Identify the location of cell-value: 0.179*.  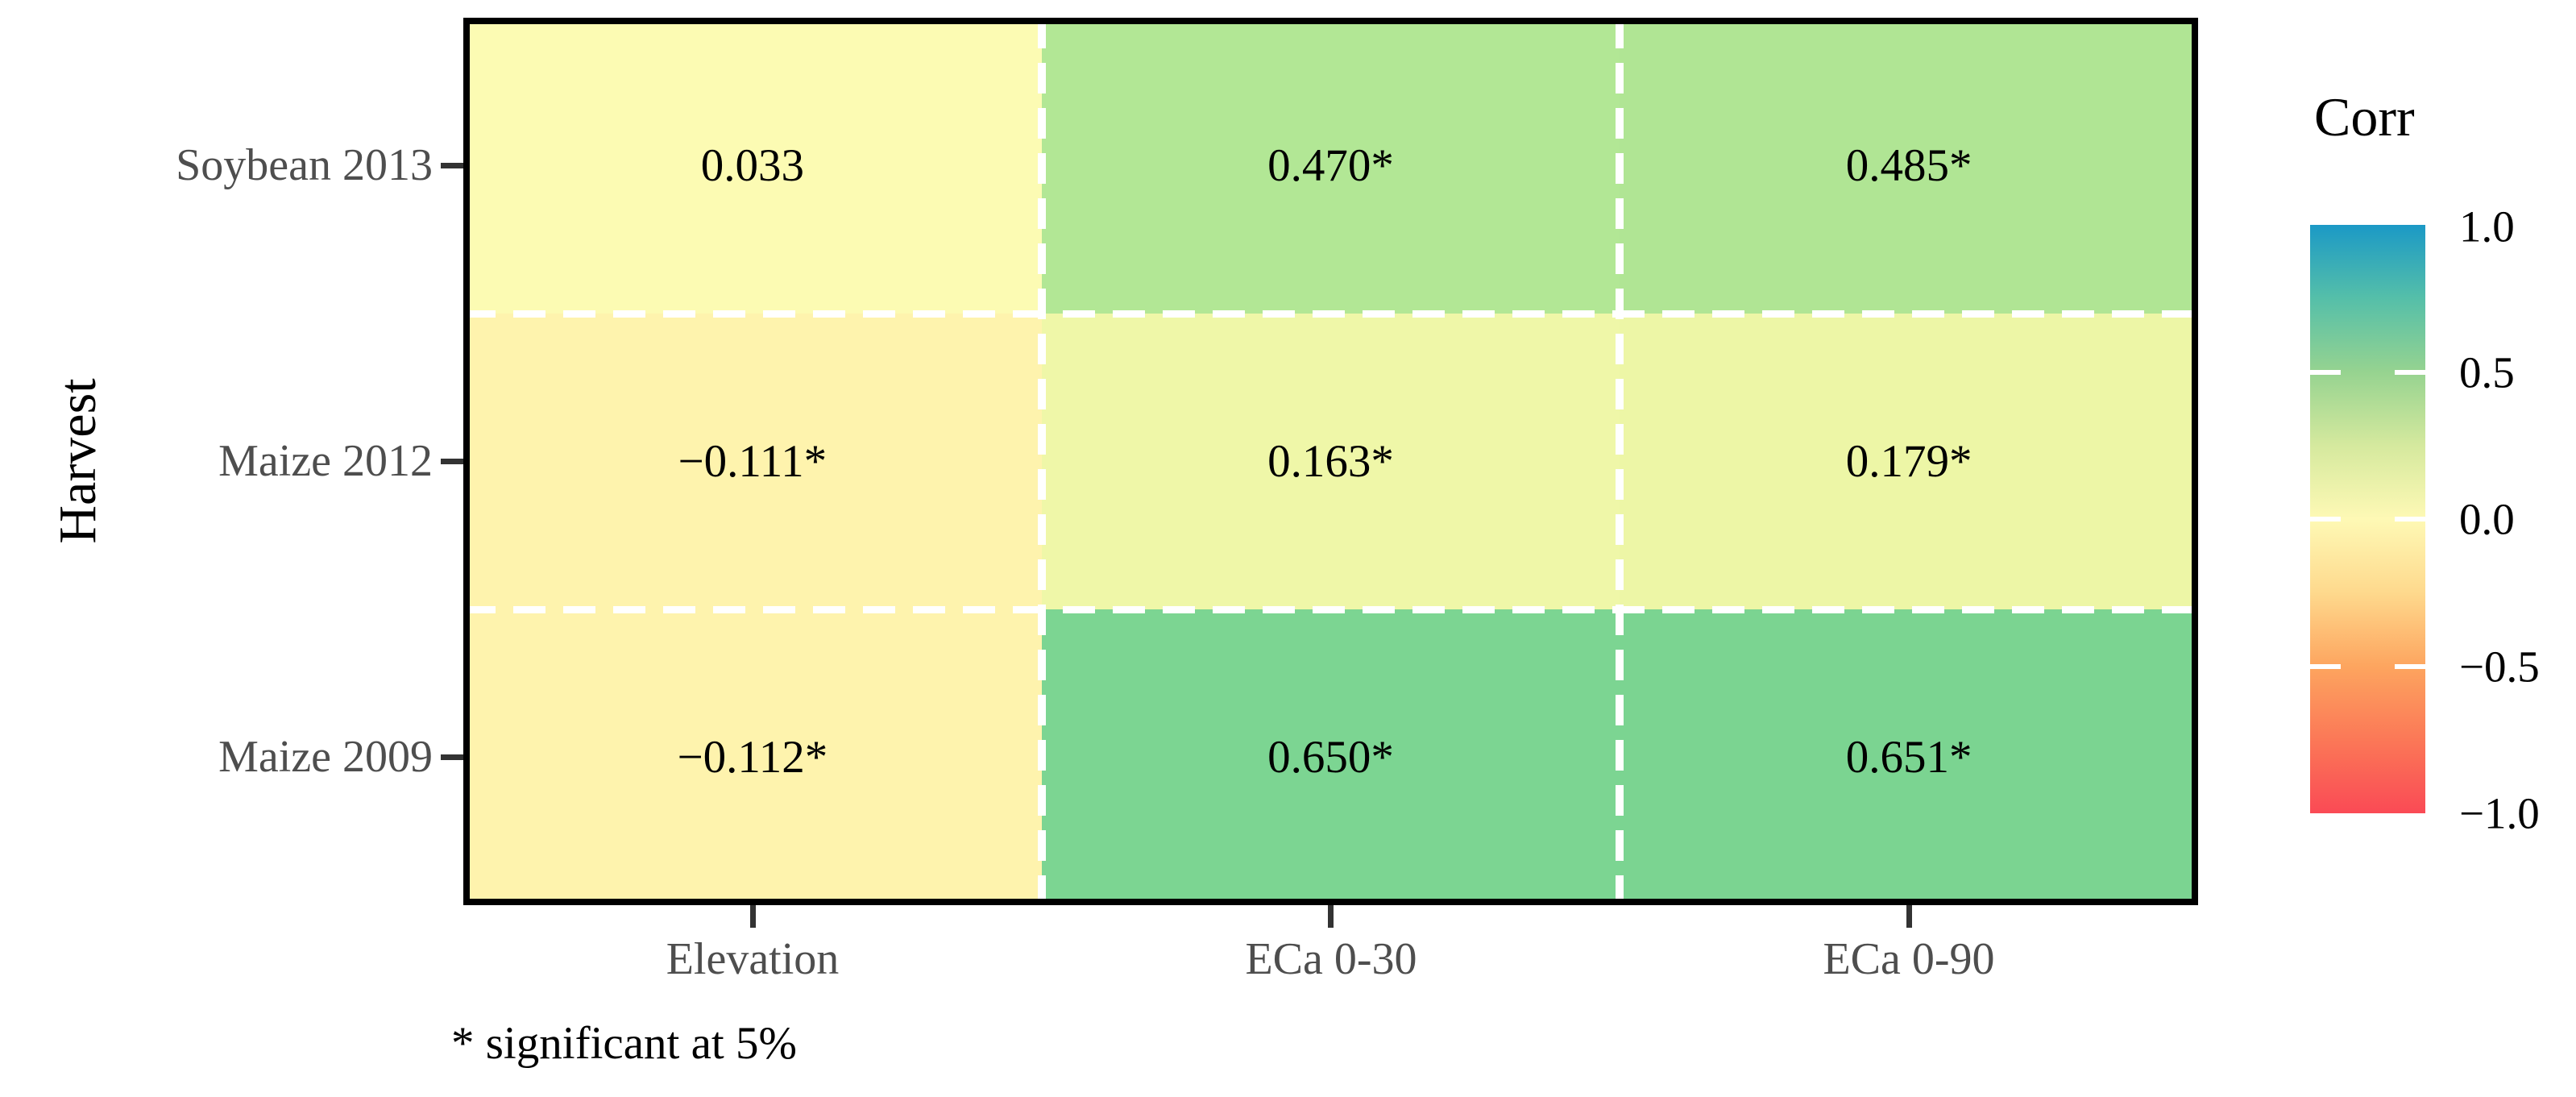
(1908, 461).